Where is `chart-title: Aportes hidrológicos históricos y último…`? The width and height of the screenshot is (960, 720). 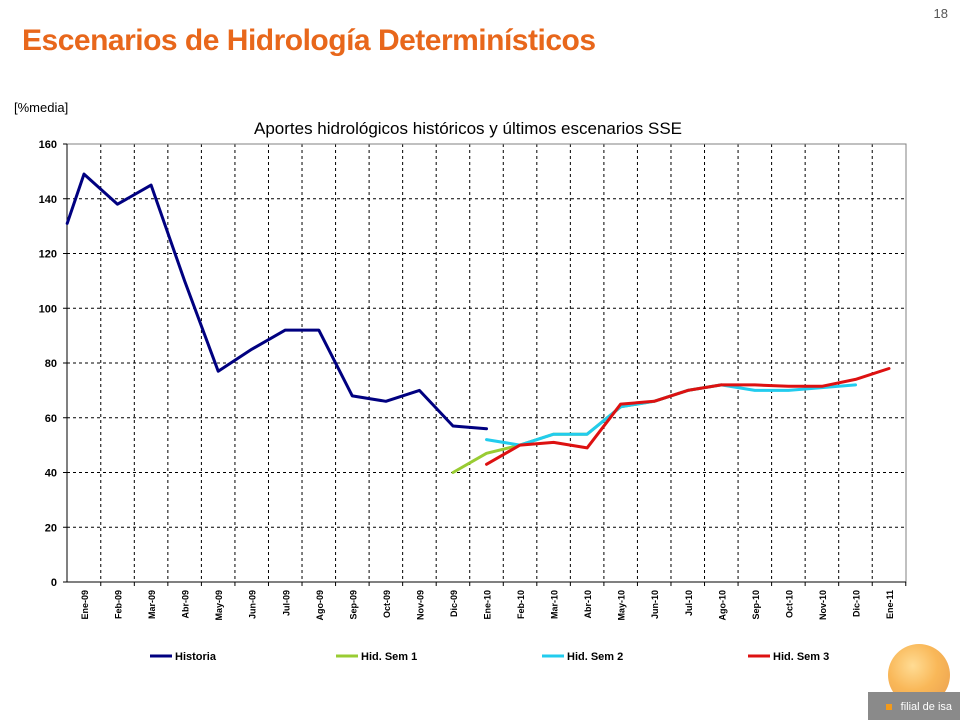
chart-title: Aportes hidrológicos históricos y último… is located at coordinates (468, 128).